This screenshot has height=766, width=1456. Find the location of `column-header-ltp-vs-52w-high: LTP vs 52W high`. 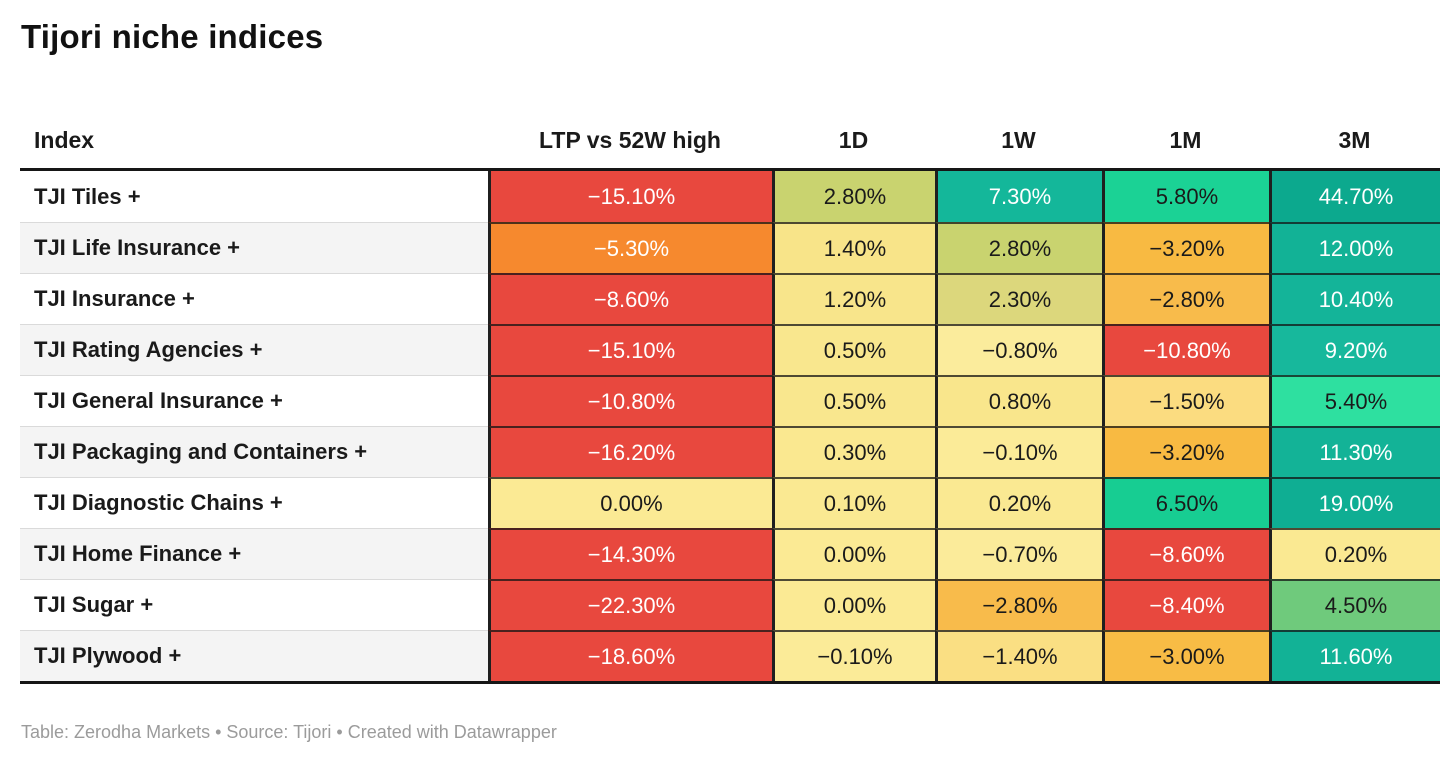

column-header-ltp-vs-52w-high: LTP vs 52W high is located at coordinates (630, 139).